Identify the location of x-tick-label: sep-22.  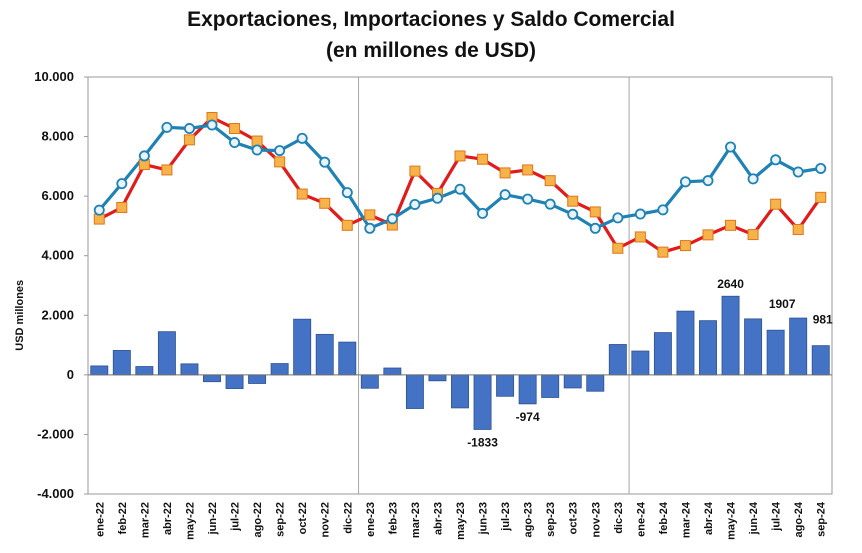
(281, 519).